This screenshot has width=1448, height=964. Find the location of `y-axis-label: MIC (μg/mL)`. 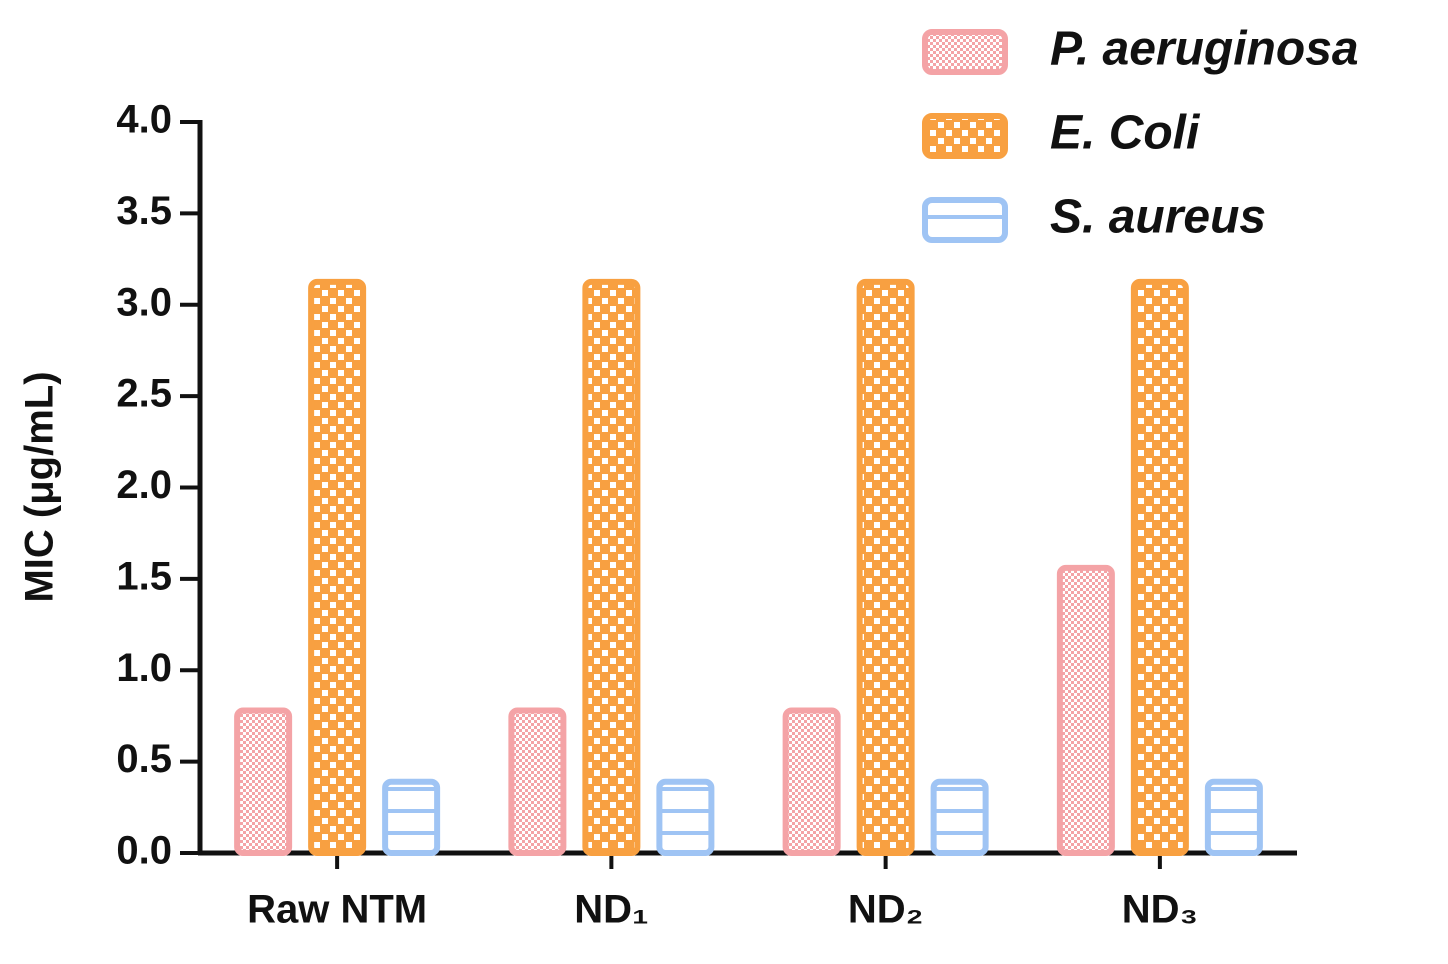

y-axis-label: MIC (μg/mL) is located at coordinates (40, 486).